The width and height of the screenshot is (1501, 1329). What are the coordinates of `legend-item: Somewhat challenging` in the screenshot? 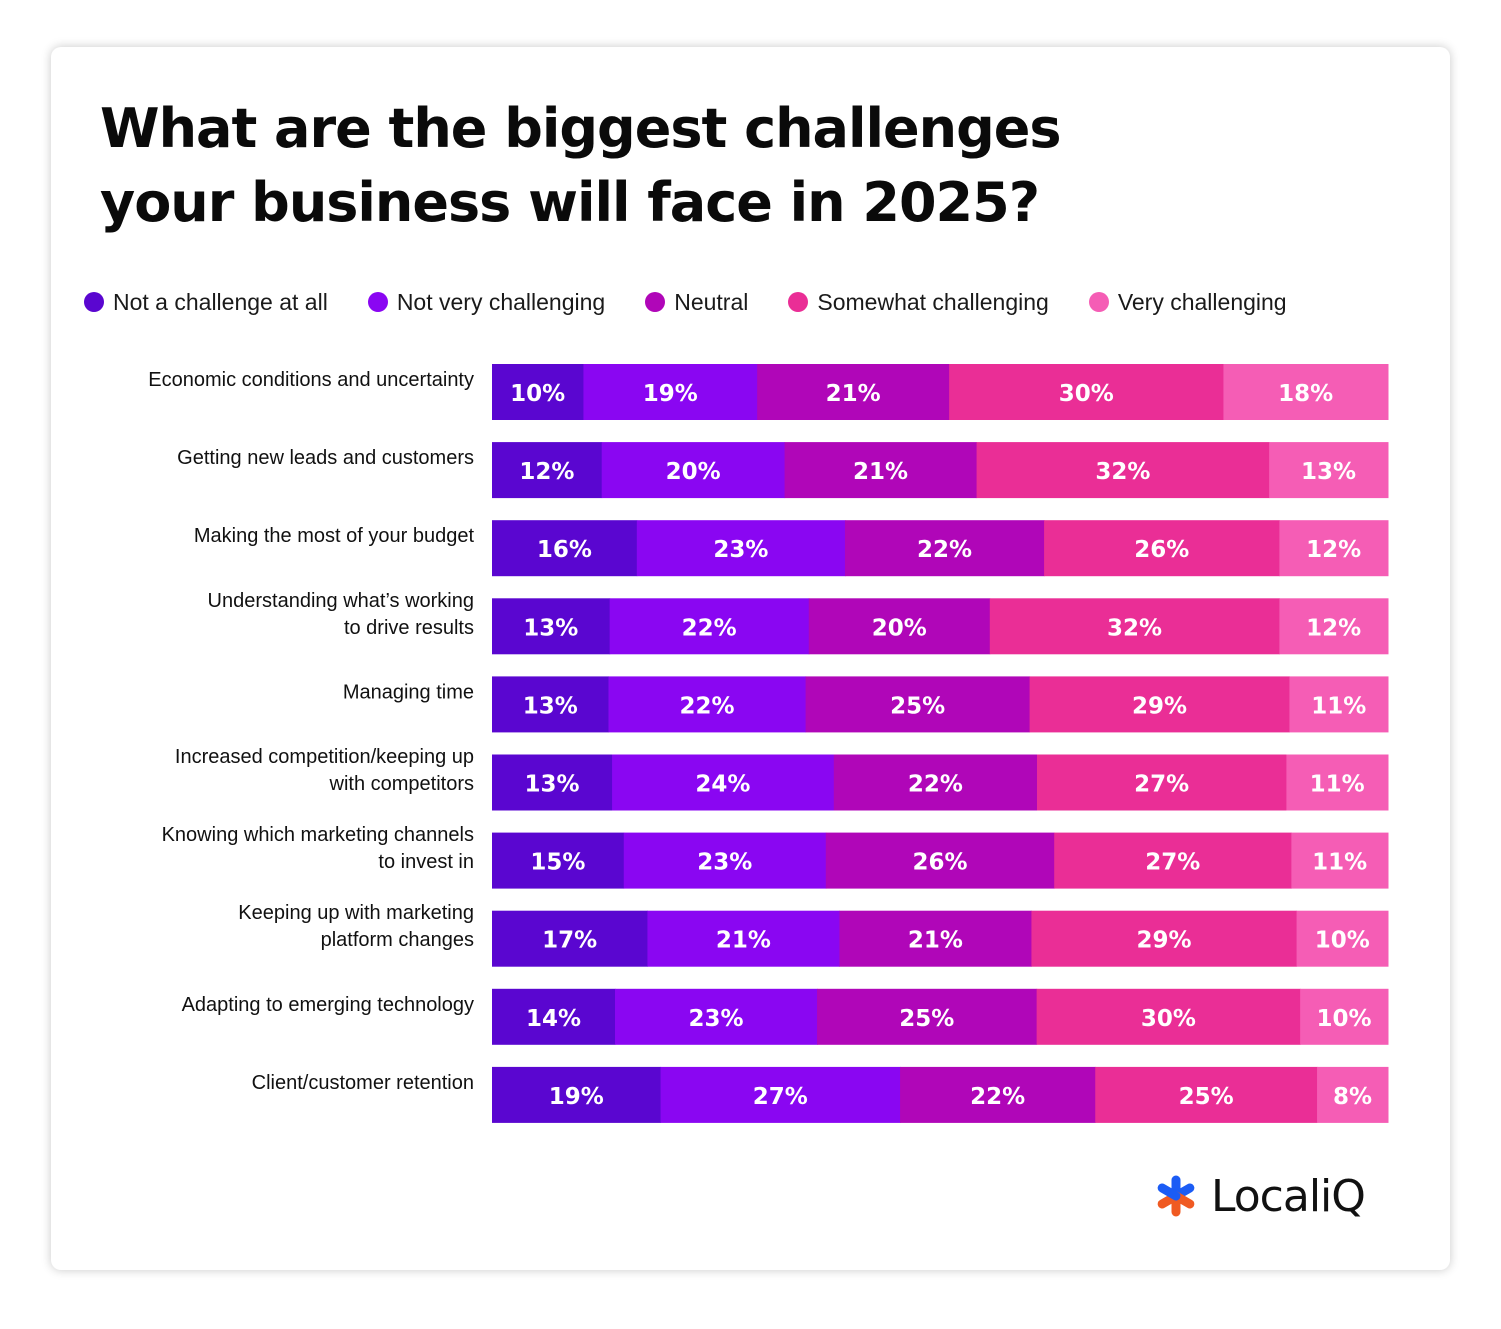 It's located at (918, 302).